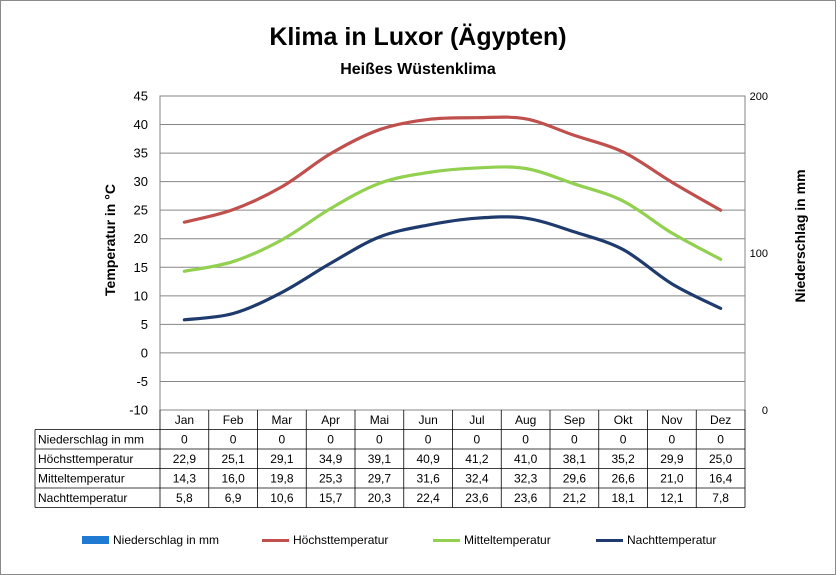  Describe the element at coordinates (427, 420) in the screenshot. I see `month-label: Jun` at that location.